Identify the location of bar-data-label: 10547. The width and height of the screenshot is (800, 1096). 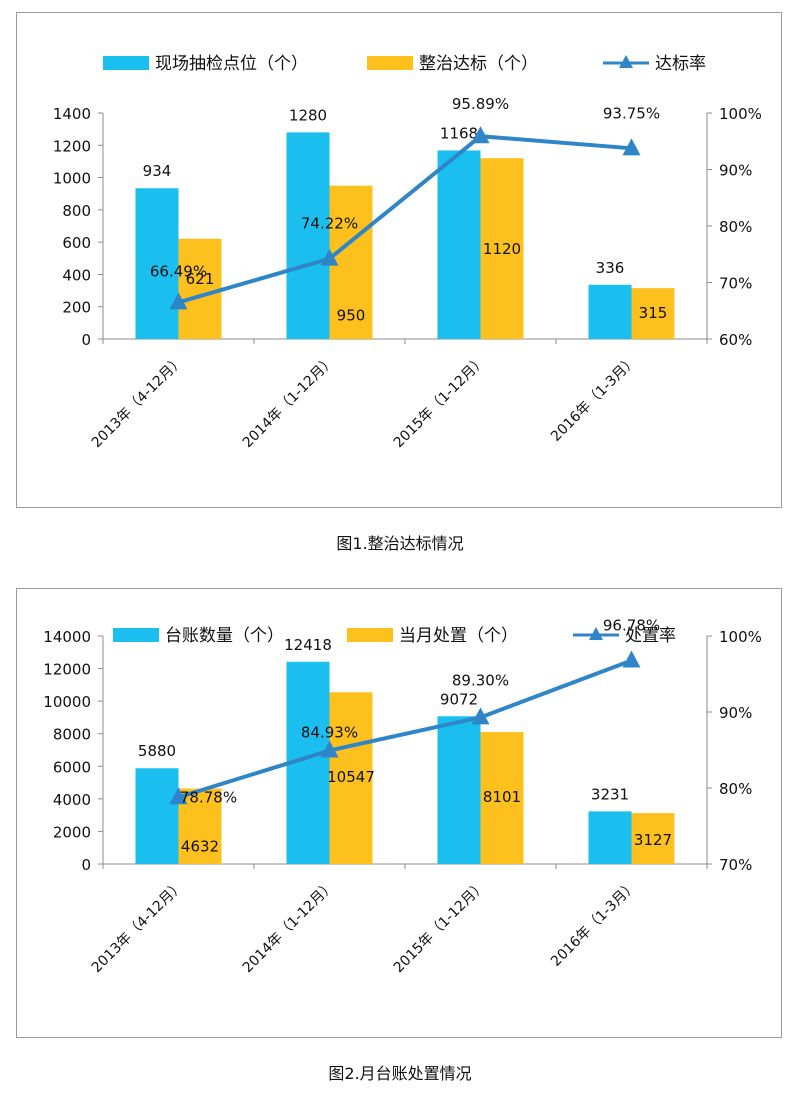
(351, 777).